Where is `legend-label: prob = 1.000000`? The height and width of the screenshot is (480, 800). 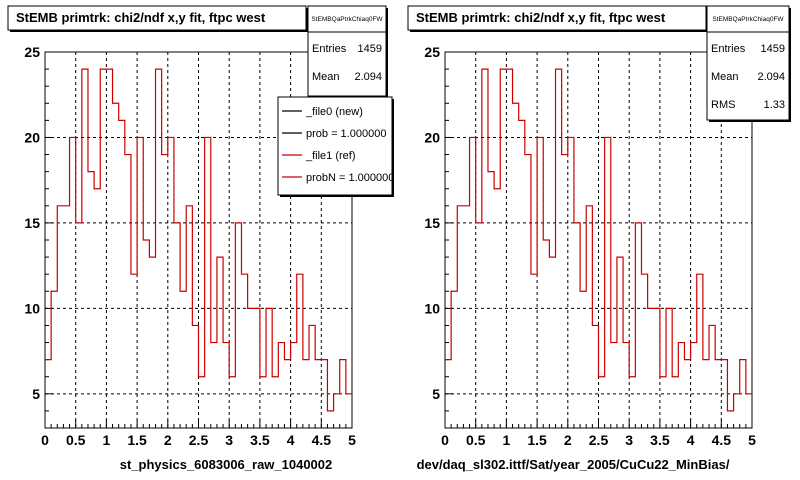
legend-label: prob = 1.000000 is located at coordinates (346, 134).